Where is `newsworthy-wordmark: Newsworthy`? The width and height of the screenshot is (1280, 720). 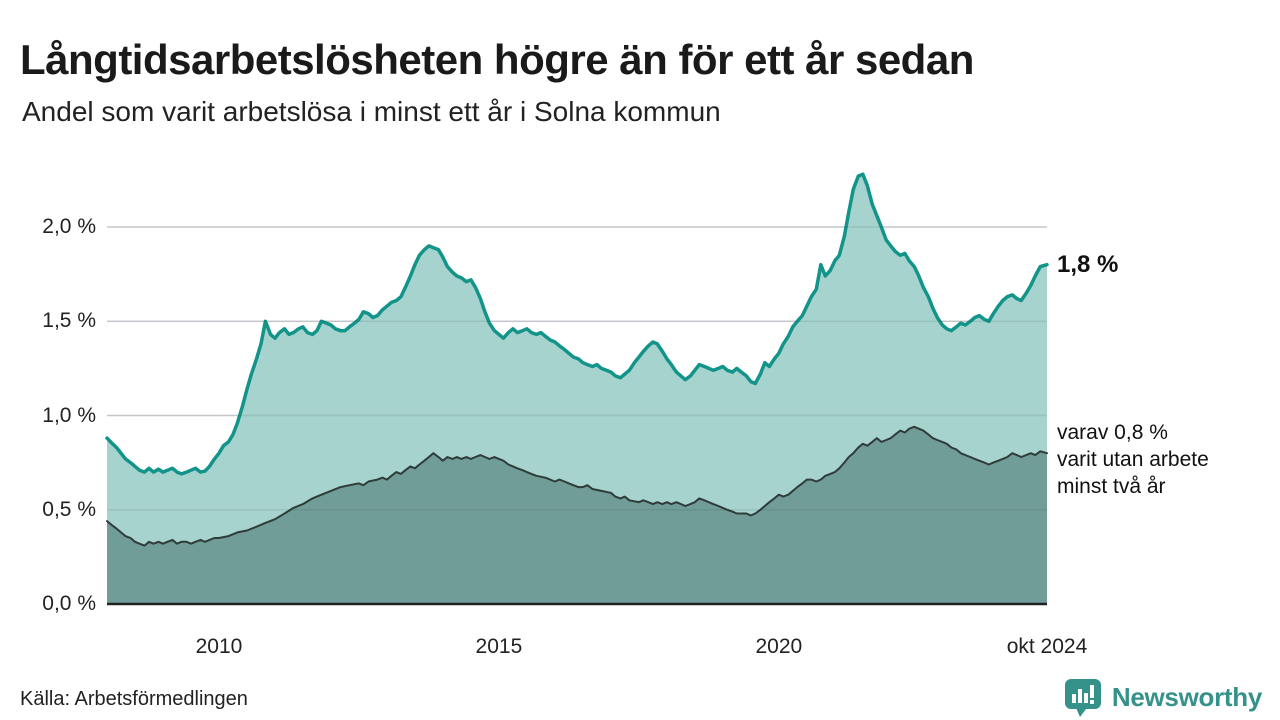
newsworthy-wordmark: Newsworthy is located at coordinates (1186, 696).